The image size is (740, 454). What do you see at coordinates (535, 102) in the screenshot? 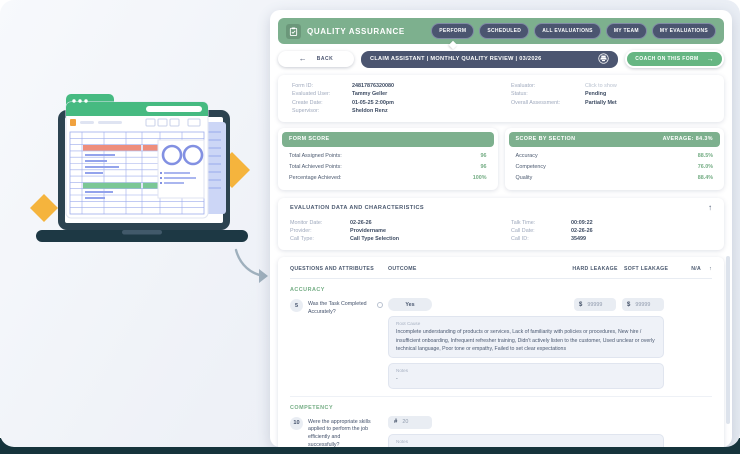
I see `field-label: Overall Assessment:` at bounding box center [535, 102].